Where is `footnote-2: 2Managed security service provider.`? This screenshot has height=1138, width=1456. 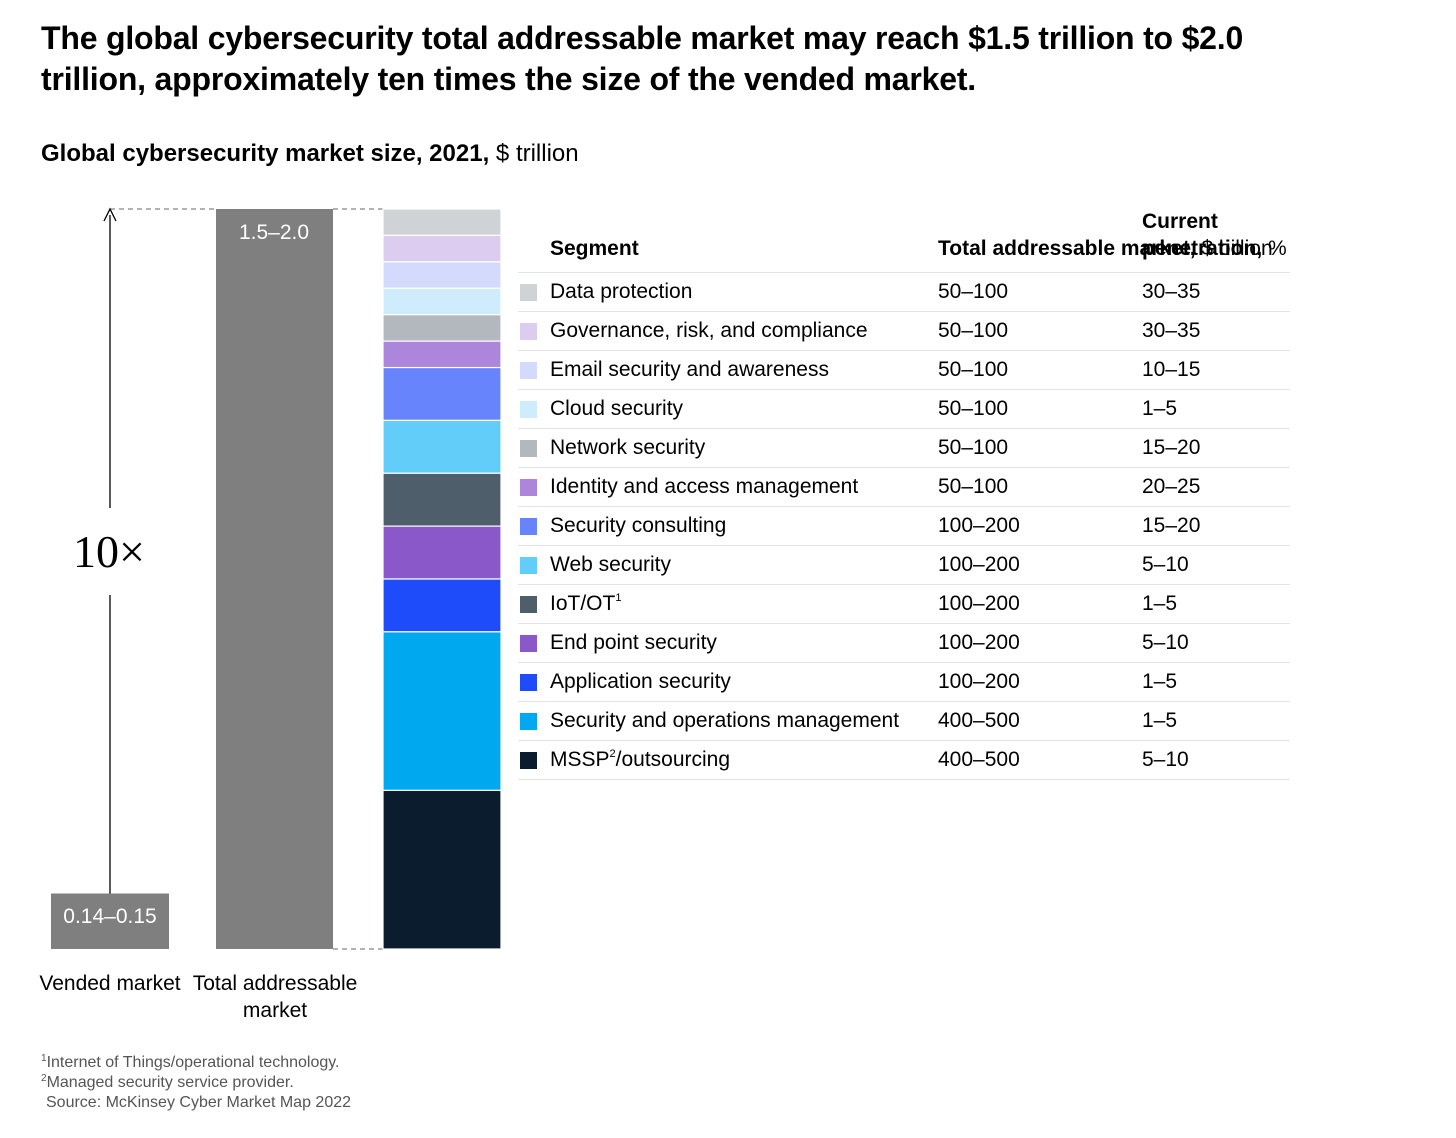
footnote-2: 2Managed security service provider. is located at coordinates (167, 1082).